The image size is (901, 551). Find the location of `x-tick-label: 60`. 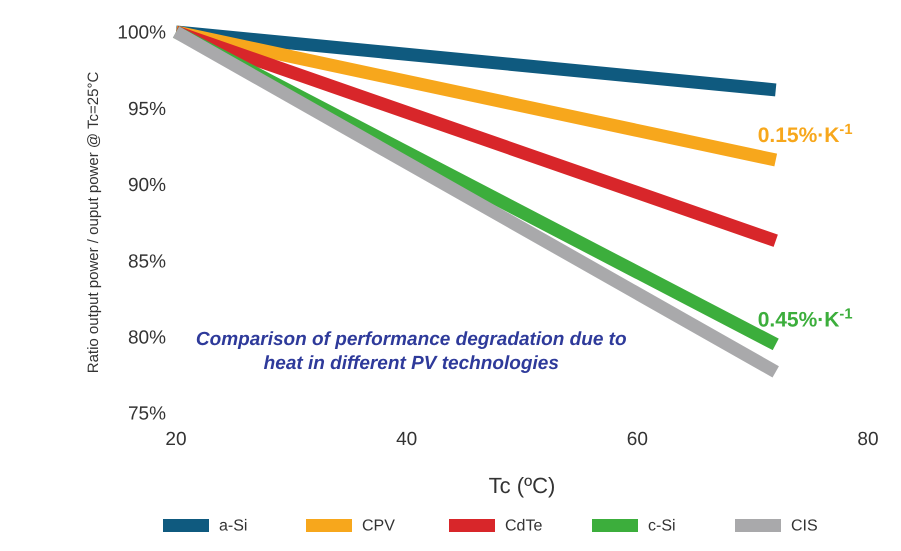

x-tick-label: 60 is located at coordinates (637, 439).